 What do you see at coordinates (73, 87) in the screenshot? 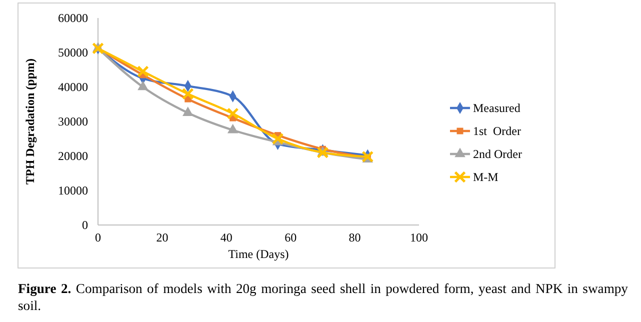
I see `y-tick-label: 40000` at bounding box center [73, 87].